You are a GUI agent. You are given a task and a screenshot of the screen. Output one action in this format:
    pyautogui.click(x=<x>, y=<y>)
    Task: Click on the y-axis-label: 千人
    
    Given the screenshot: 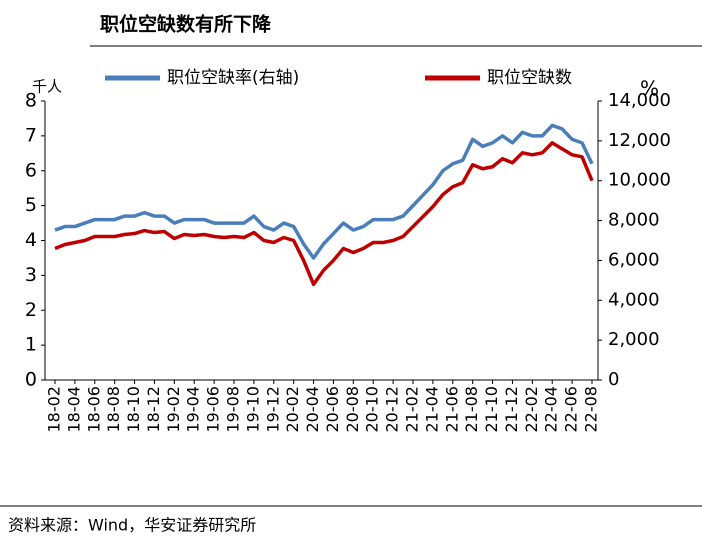 What is the action you would take?
    pyautogui.click(x=47, y=87)
    